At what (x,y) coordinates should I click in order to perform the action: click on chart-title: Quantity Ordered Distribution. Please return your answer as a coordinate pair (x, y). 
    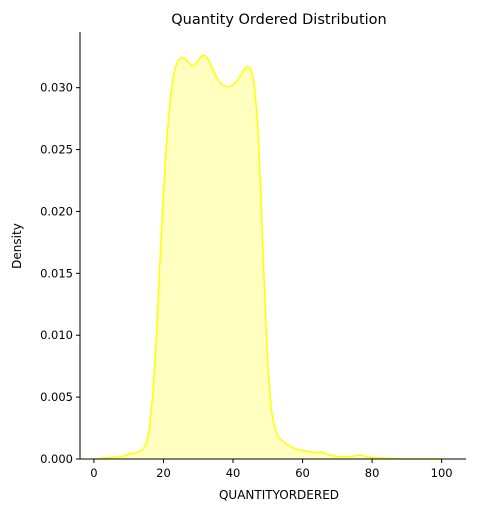
    Looking at the image, I should click on (278, 20).